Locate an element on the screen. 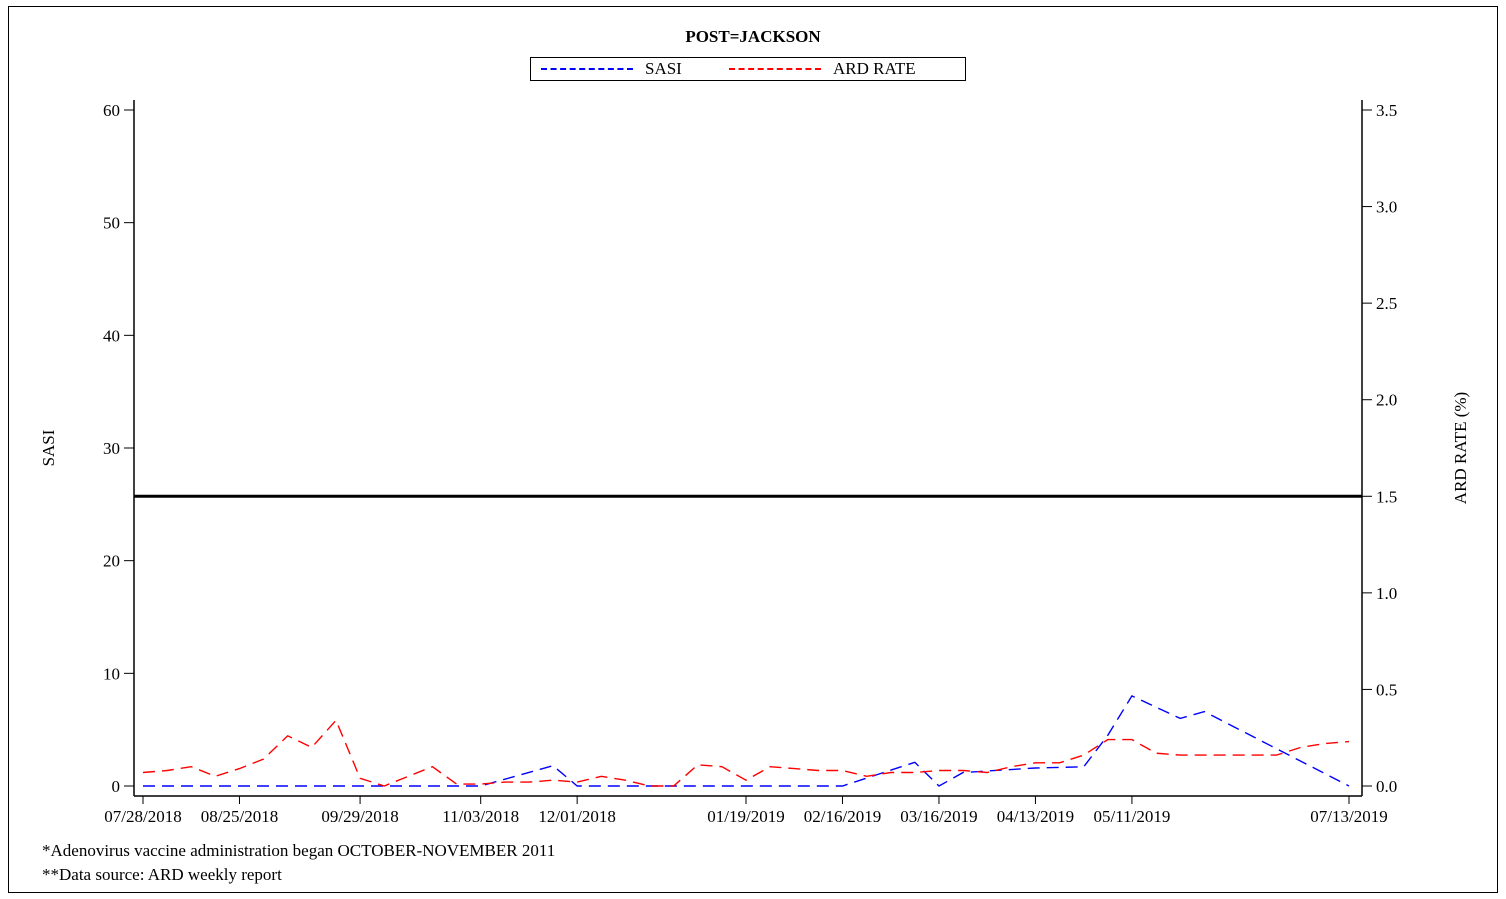  y-tick-label-right: 3.0 is located at coordinates (1386, 207).